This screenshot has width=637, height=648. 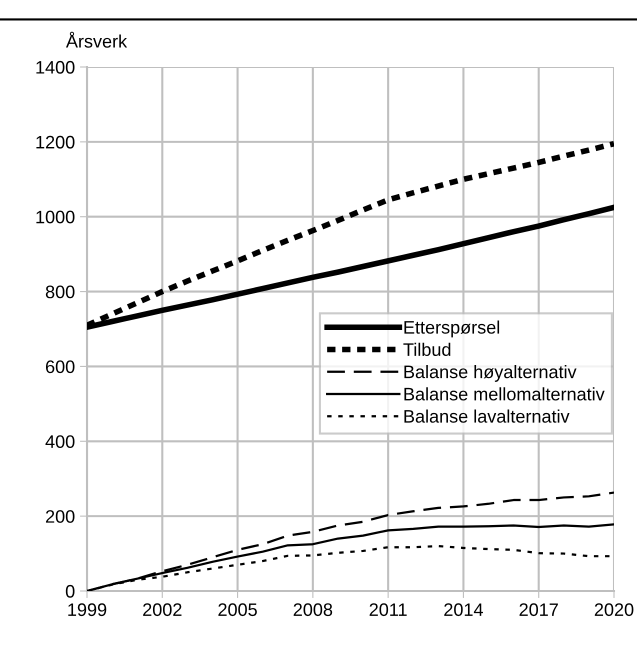 I want to click on x-tick-label: 2017, so click(x=539, y=609).